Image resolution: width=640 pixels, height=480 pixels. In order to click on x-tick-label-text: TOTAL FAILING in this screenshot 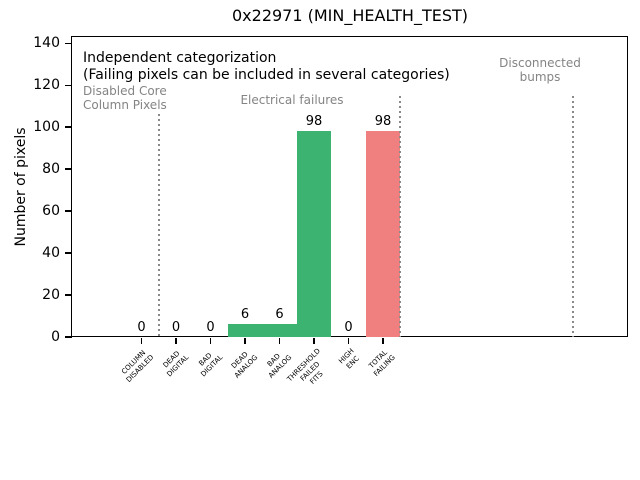, I will do `click(382, 363)`.